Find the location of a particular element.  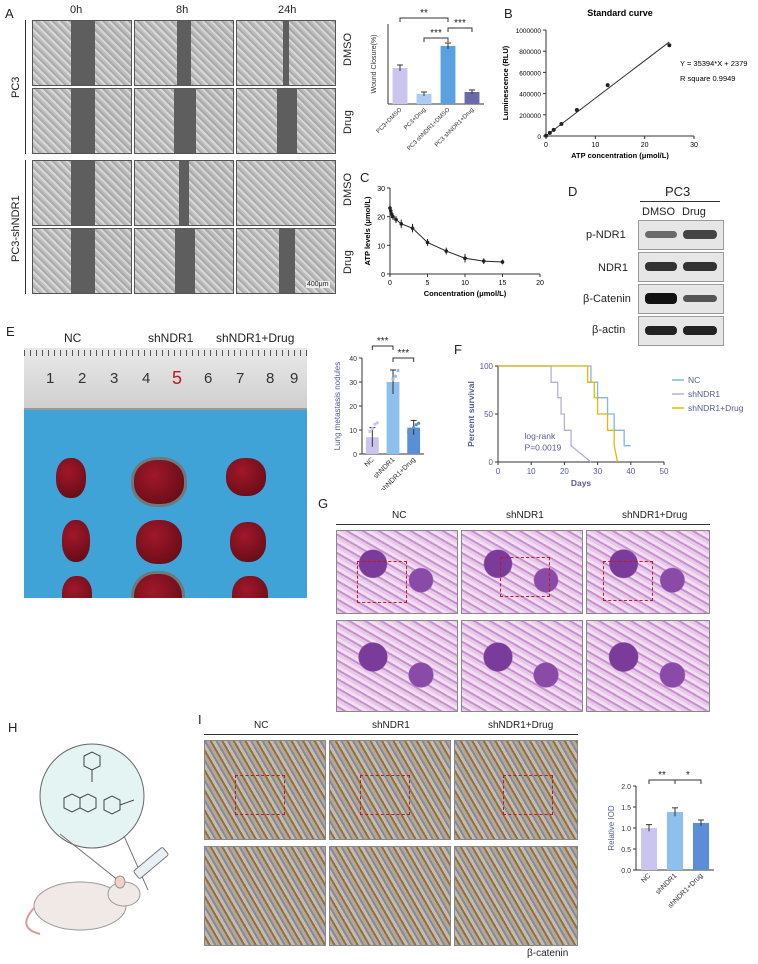

time-label-0h: 0h is located at coordinates (76, 10).